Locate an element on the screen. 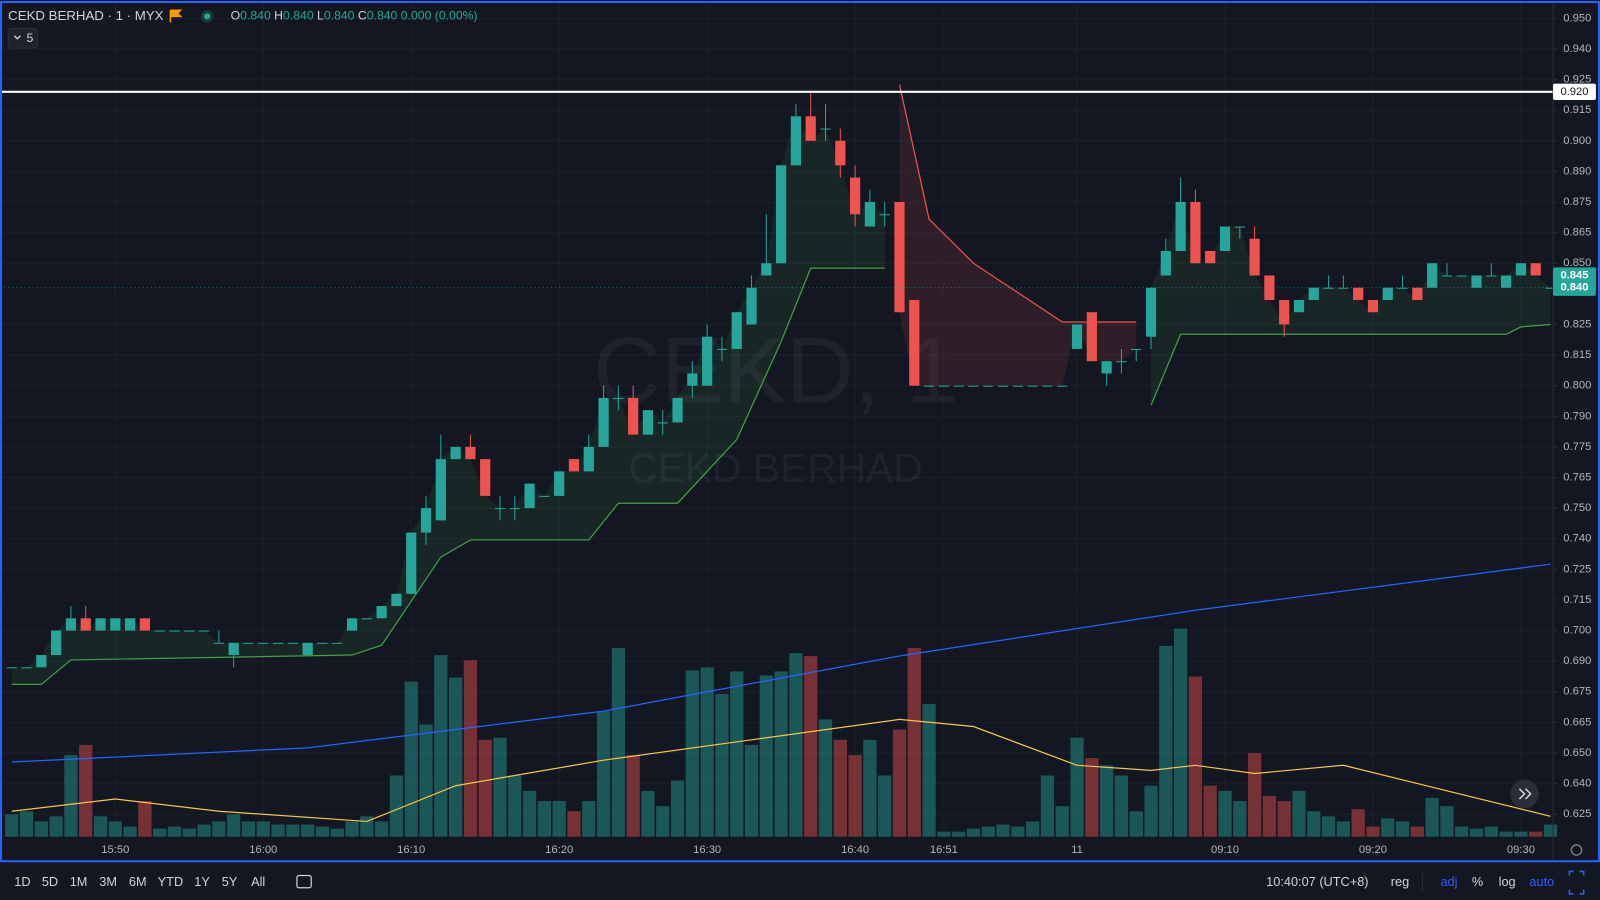  session-button: reg is located at coordinates (1400, 881).